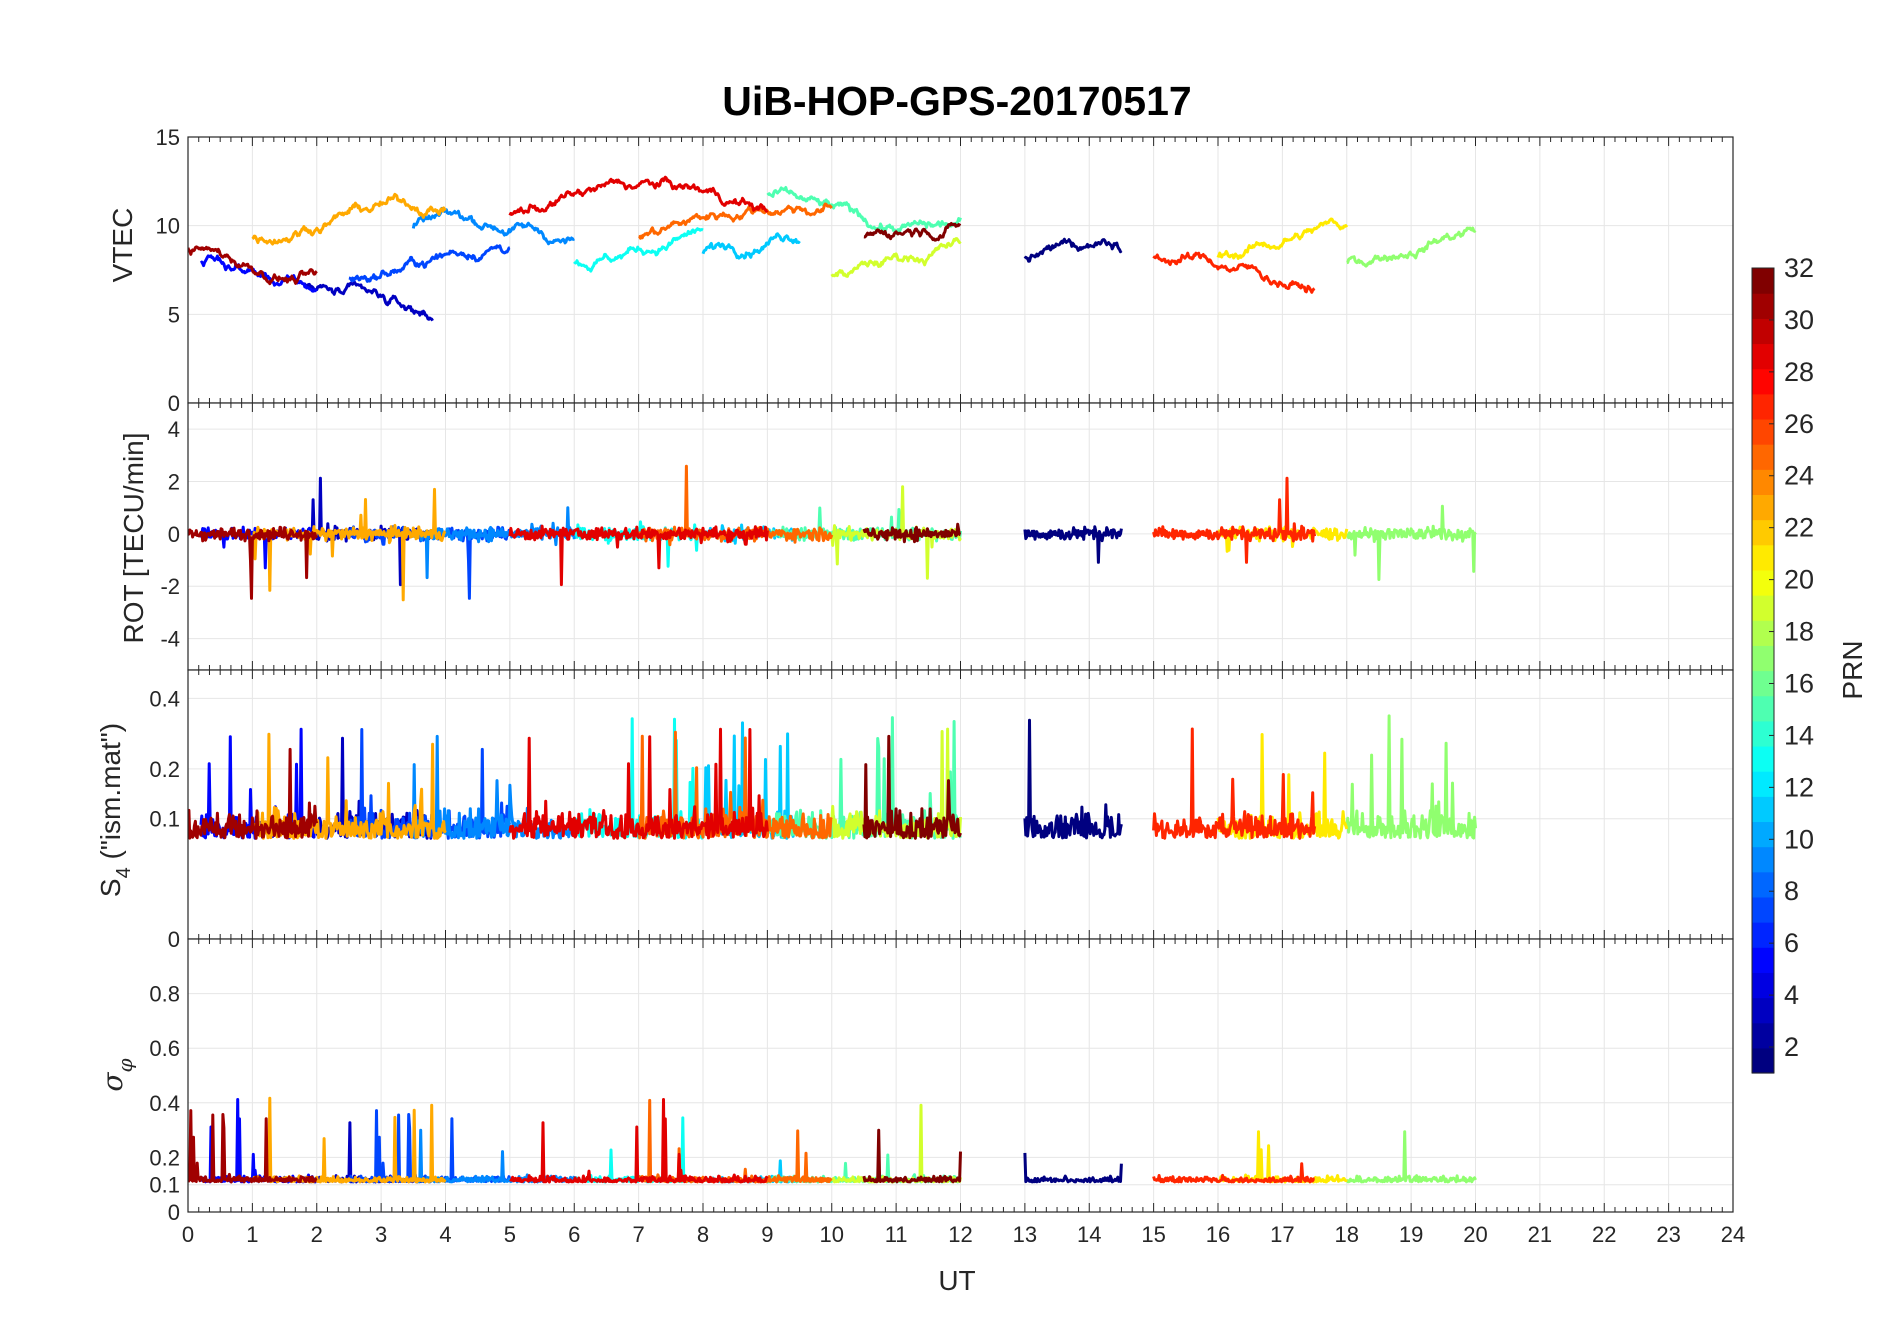 The image size is (1902, 1330). I want to click on x-tick-label: 10, so click(832, 1234).